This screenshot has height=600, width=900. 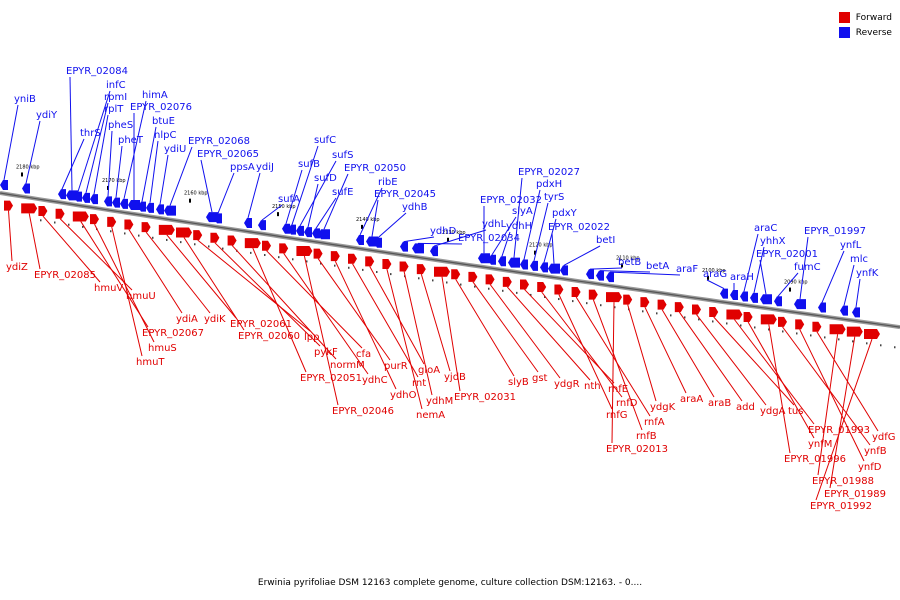 I want to click on reverse-gene: rpmI, so click(x=104, y=147).